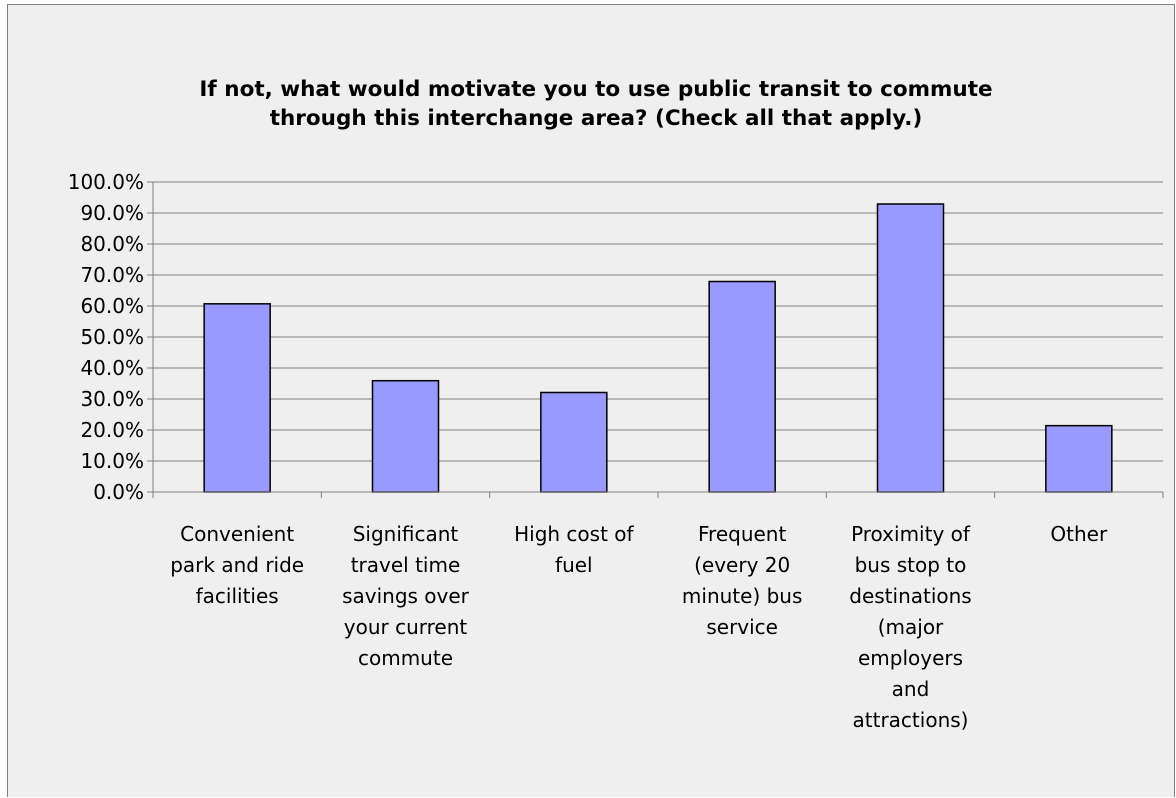 This screenshot has height=798, width=1176. Describe the element at coordinates (406, 627) in the screenshot. I see `x-category-label-line: your current` at that location.